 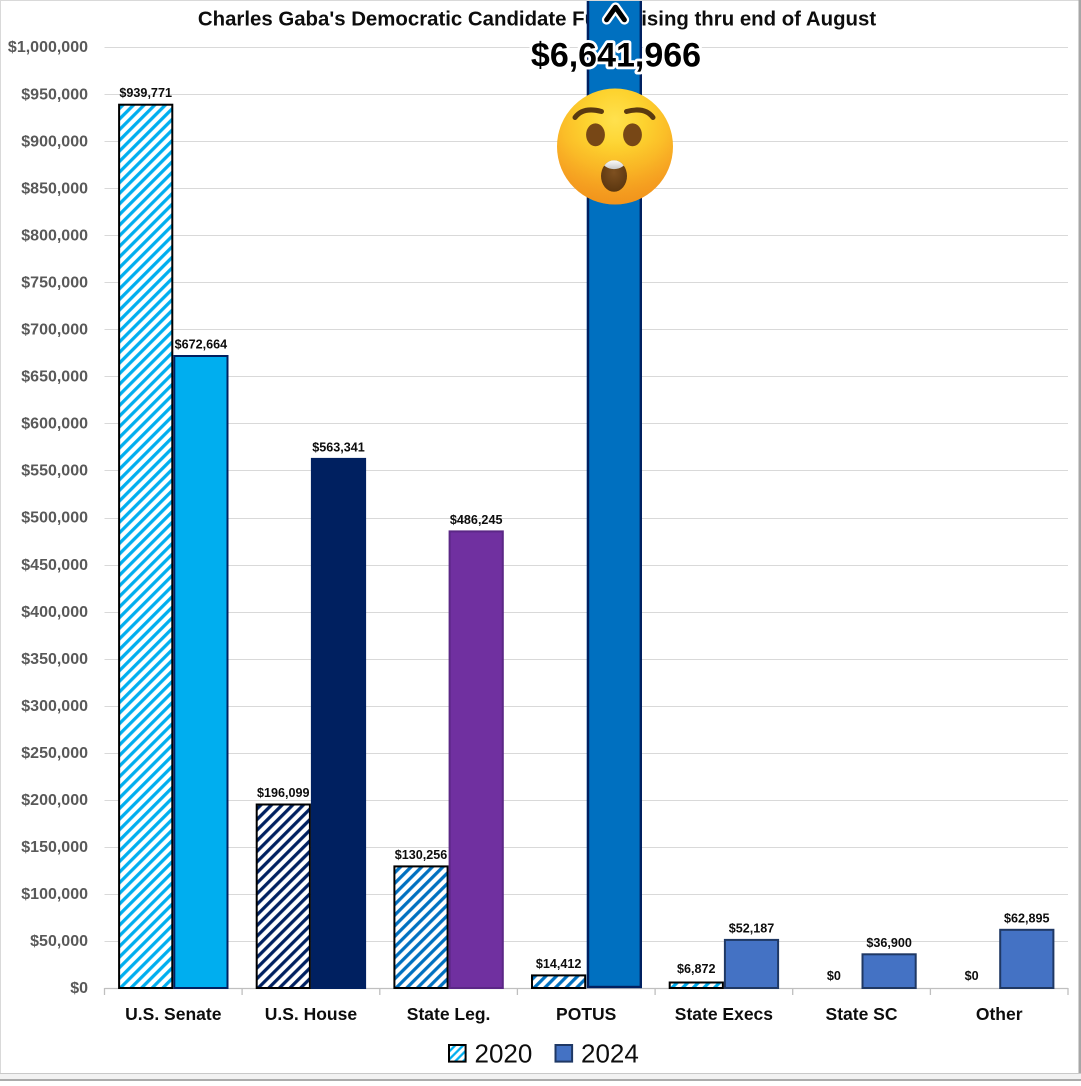 What do you see at coordinates (311, 1014) in the screenshot?
I see `svg-text: U.S. House` at bounding box center [311, 1014].